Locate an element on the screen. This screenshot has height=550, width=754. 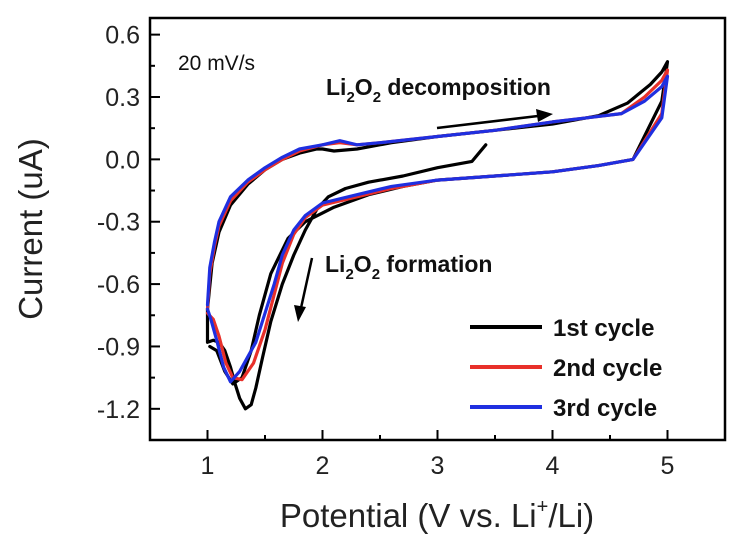
y-tick-label: -0.3 is located at coordinates (118, 223).